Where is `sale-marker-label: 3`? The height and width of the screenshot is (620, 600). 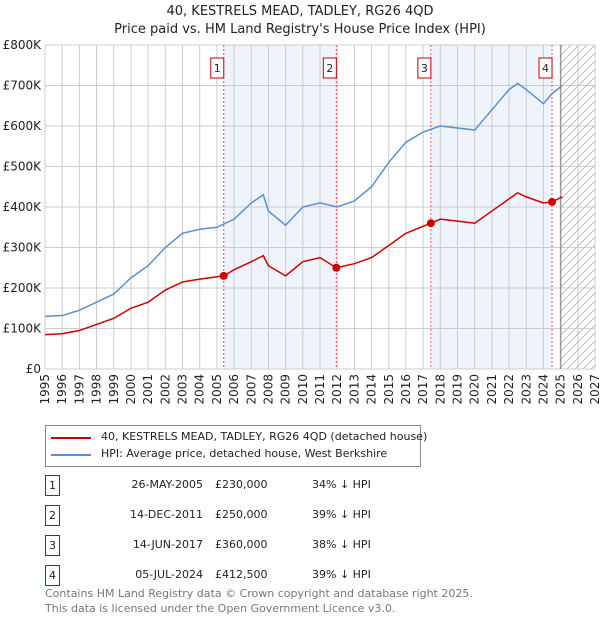
sale-marker-label: 3 is located at coordinates (424, 68).